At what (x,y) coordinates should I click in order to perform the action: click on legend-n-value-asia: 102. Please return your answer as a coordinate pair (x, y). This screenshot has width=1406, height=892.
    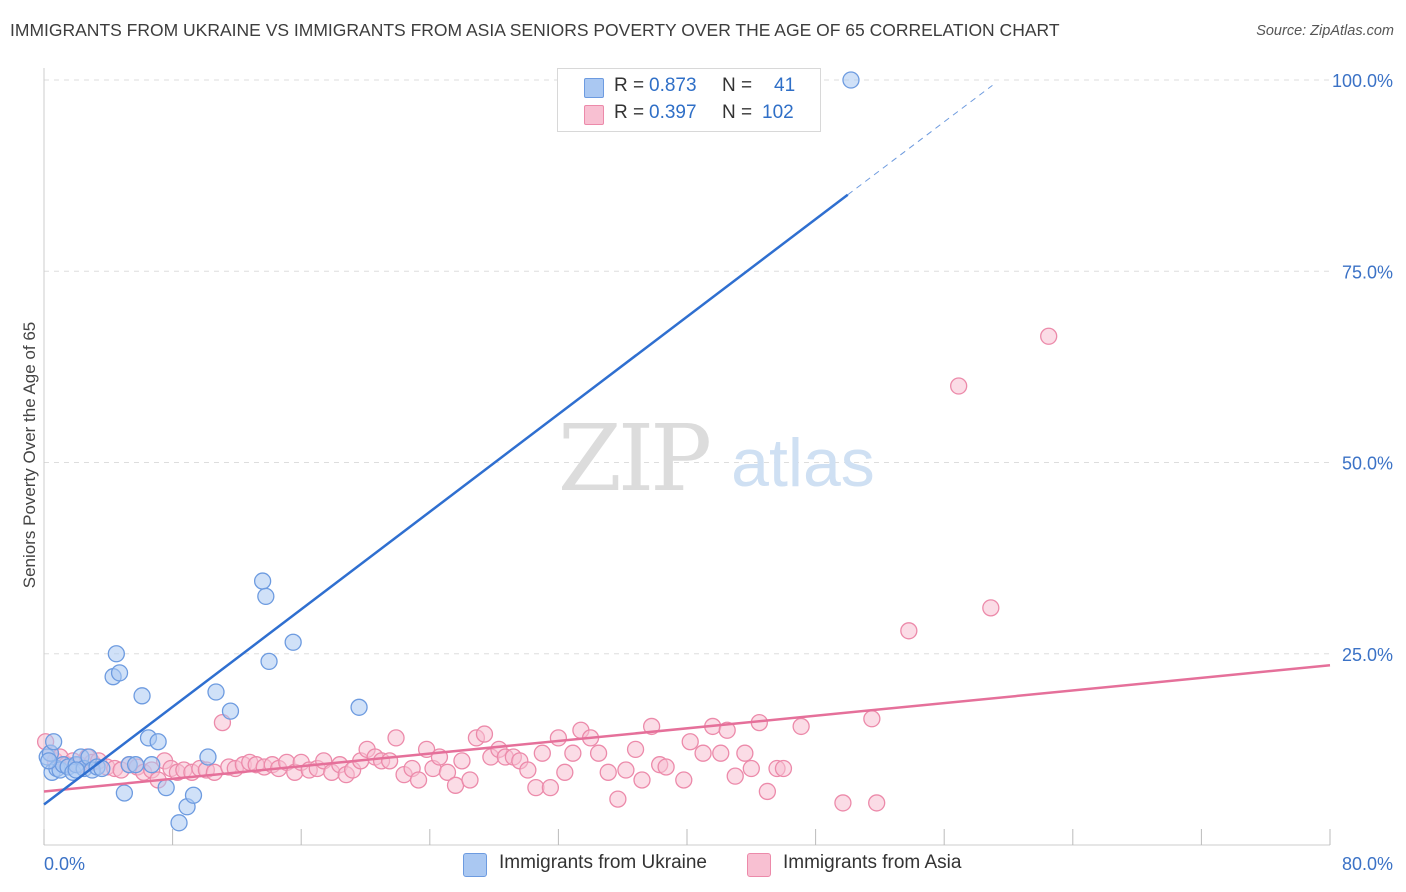
    Looking at the image, I should click on (778, 112).